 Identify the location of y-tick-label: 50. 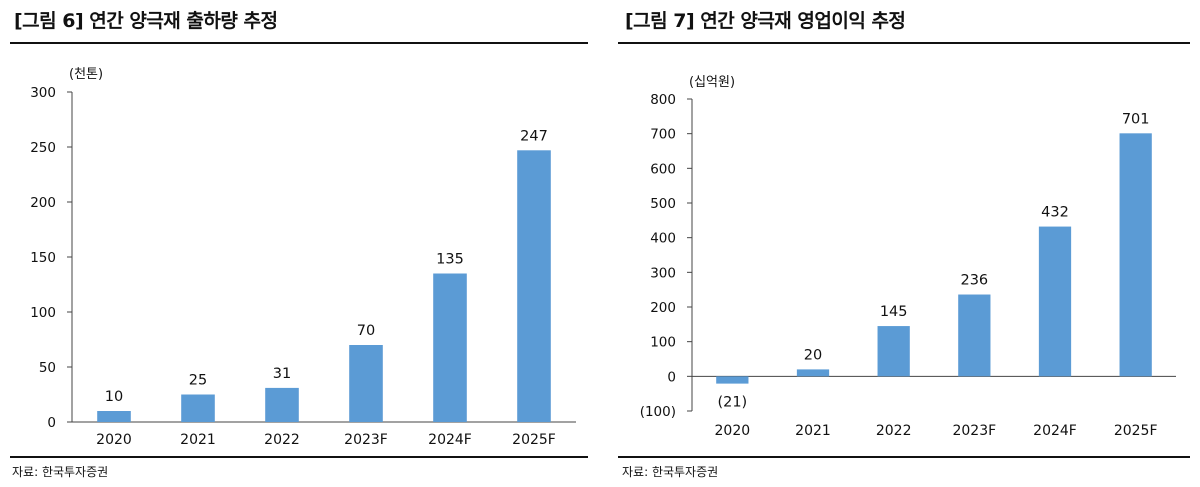
(47, 368).